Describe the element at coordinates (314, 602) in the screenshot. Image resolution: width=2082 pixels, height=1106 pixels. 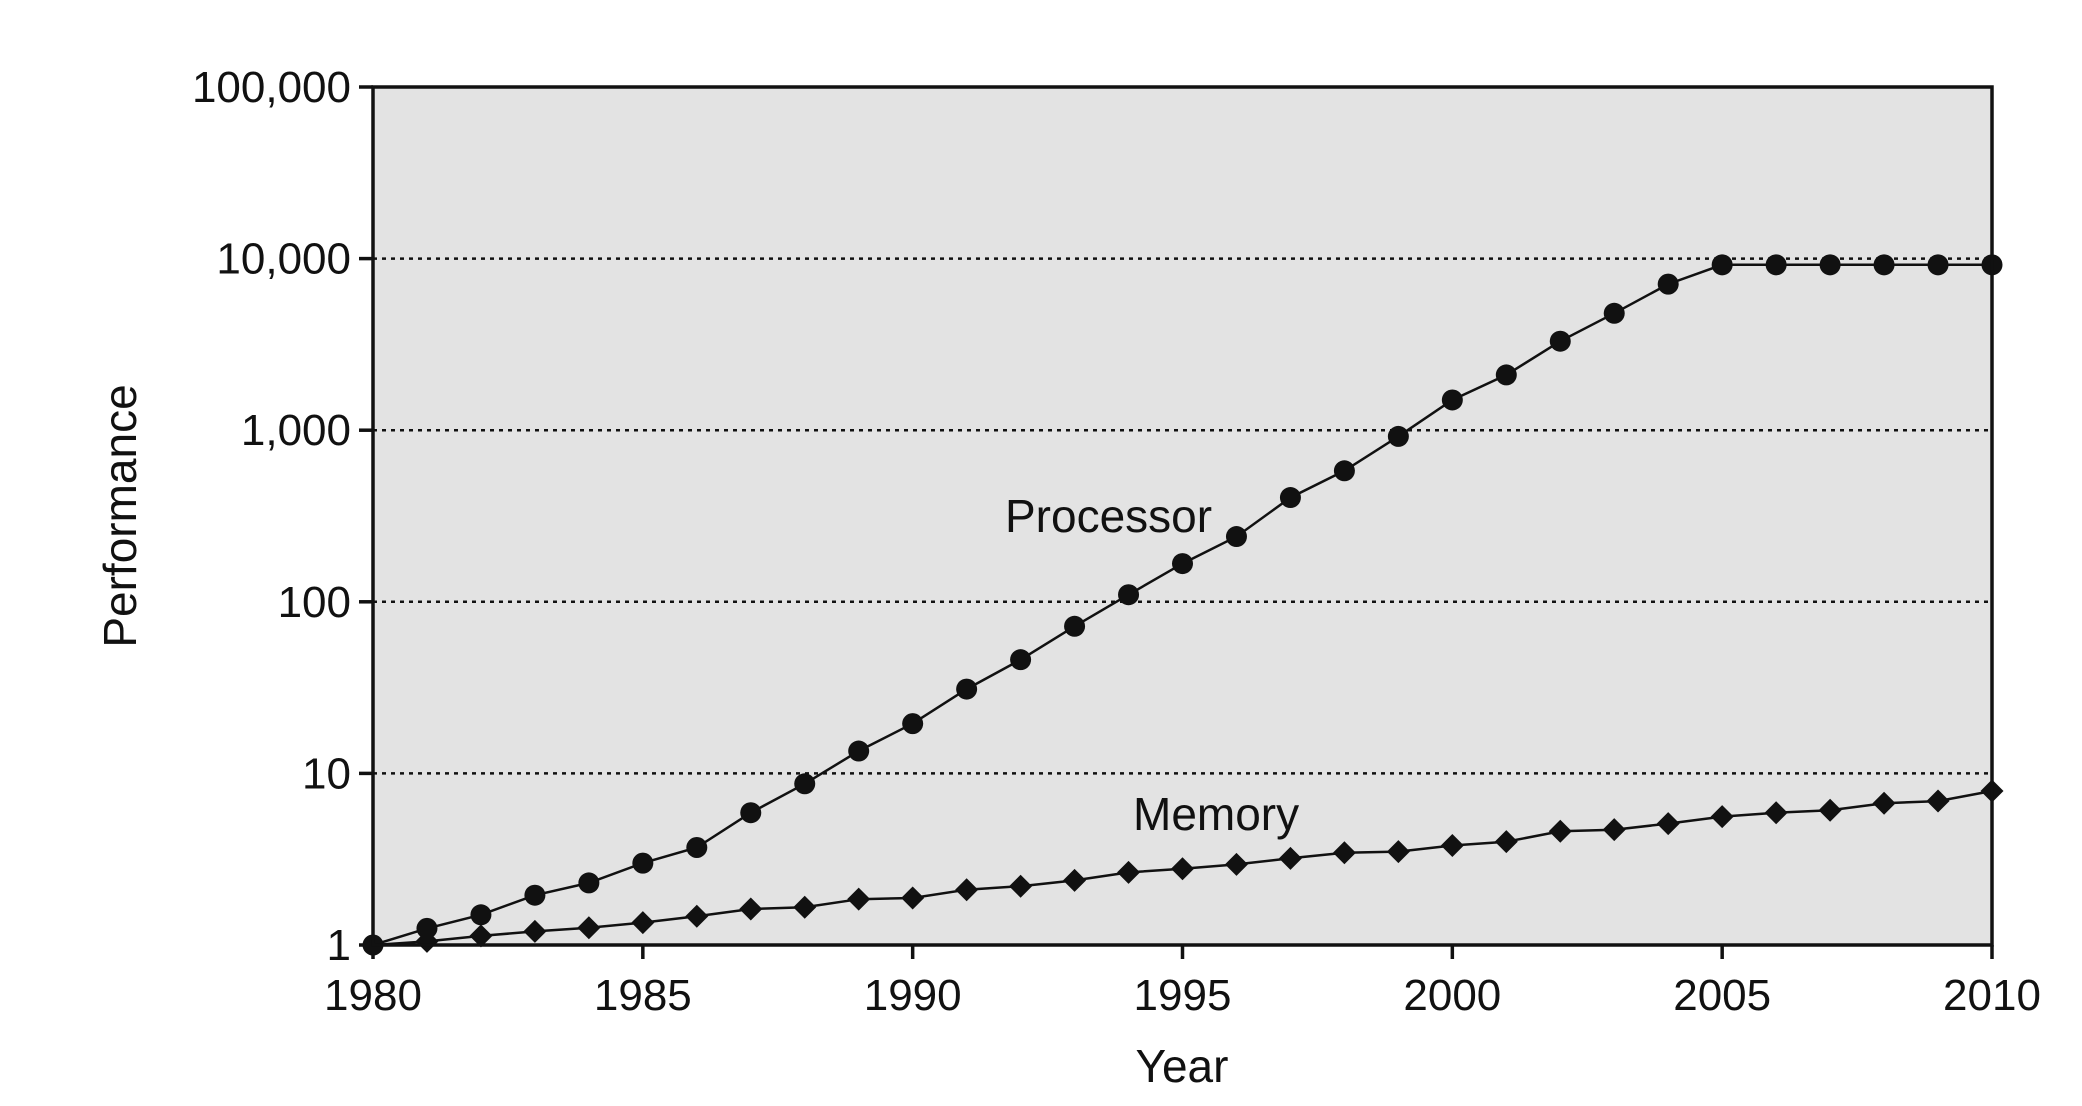
I see `y-tick-label: 100` at that location.